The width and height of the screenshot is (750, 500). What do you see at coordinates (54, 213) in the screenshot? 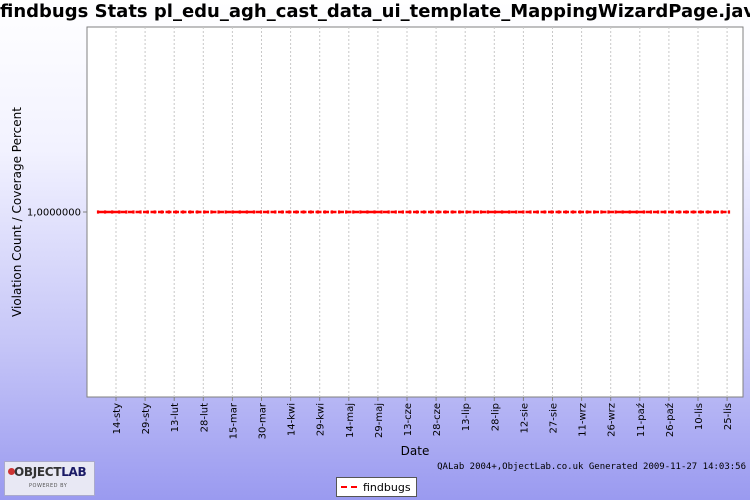
I see `y-tick-label: 1,0000000` at bounding box center [54, 213].